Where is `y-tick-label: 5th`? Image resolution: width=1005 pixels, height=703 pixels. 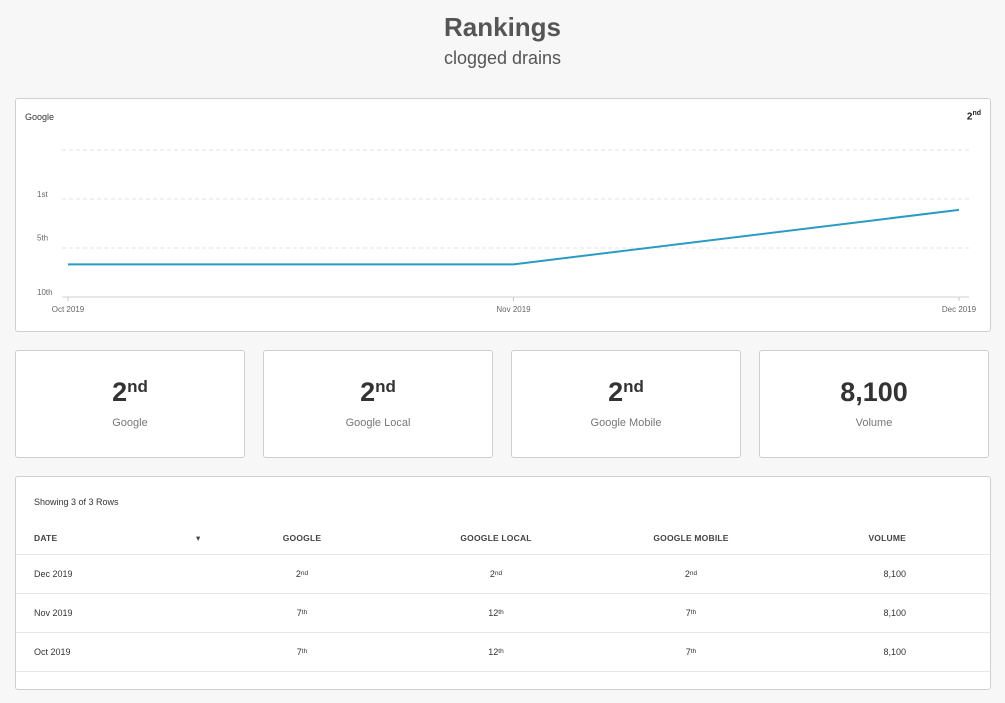
y-tick-label: 5th is located at coordinates (42, 238).